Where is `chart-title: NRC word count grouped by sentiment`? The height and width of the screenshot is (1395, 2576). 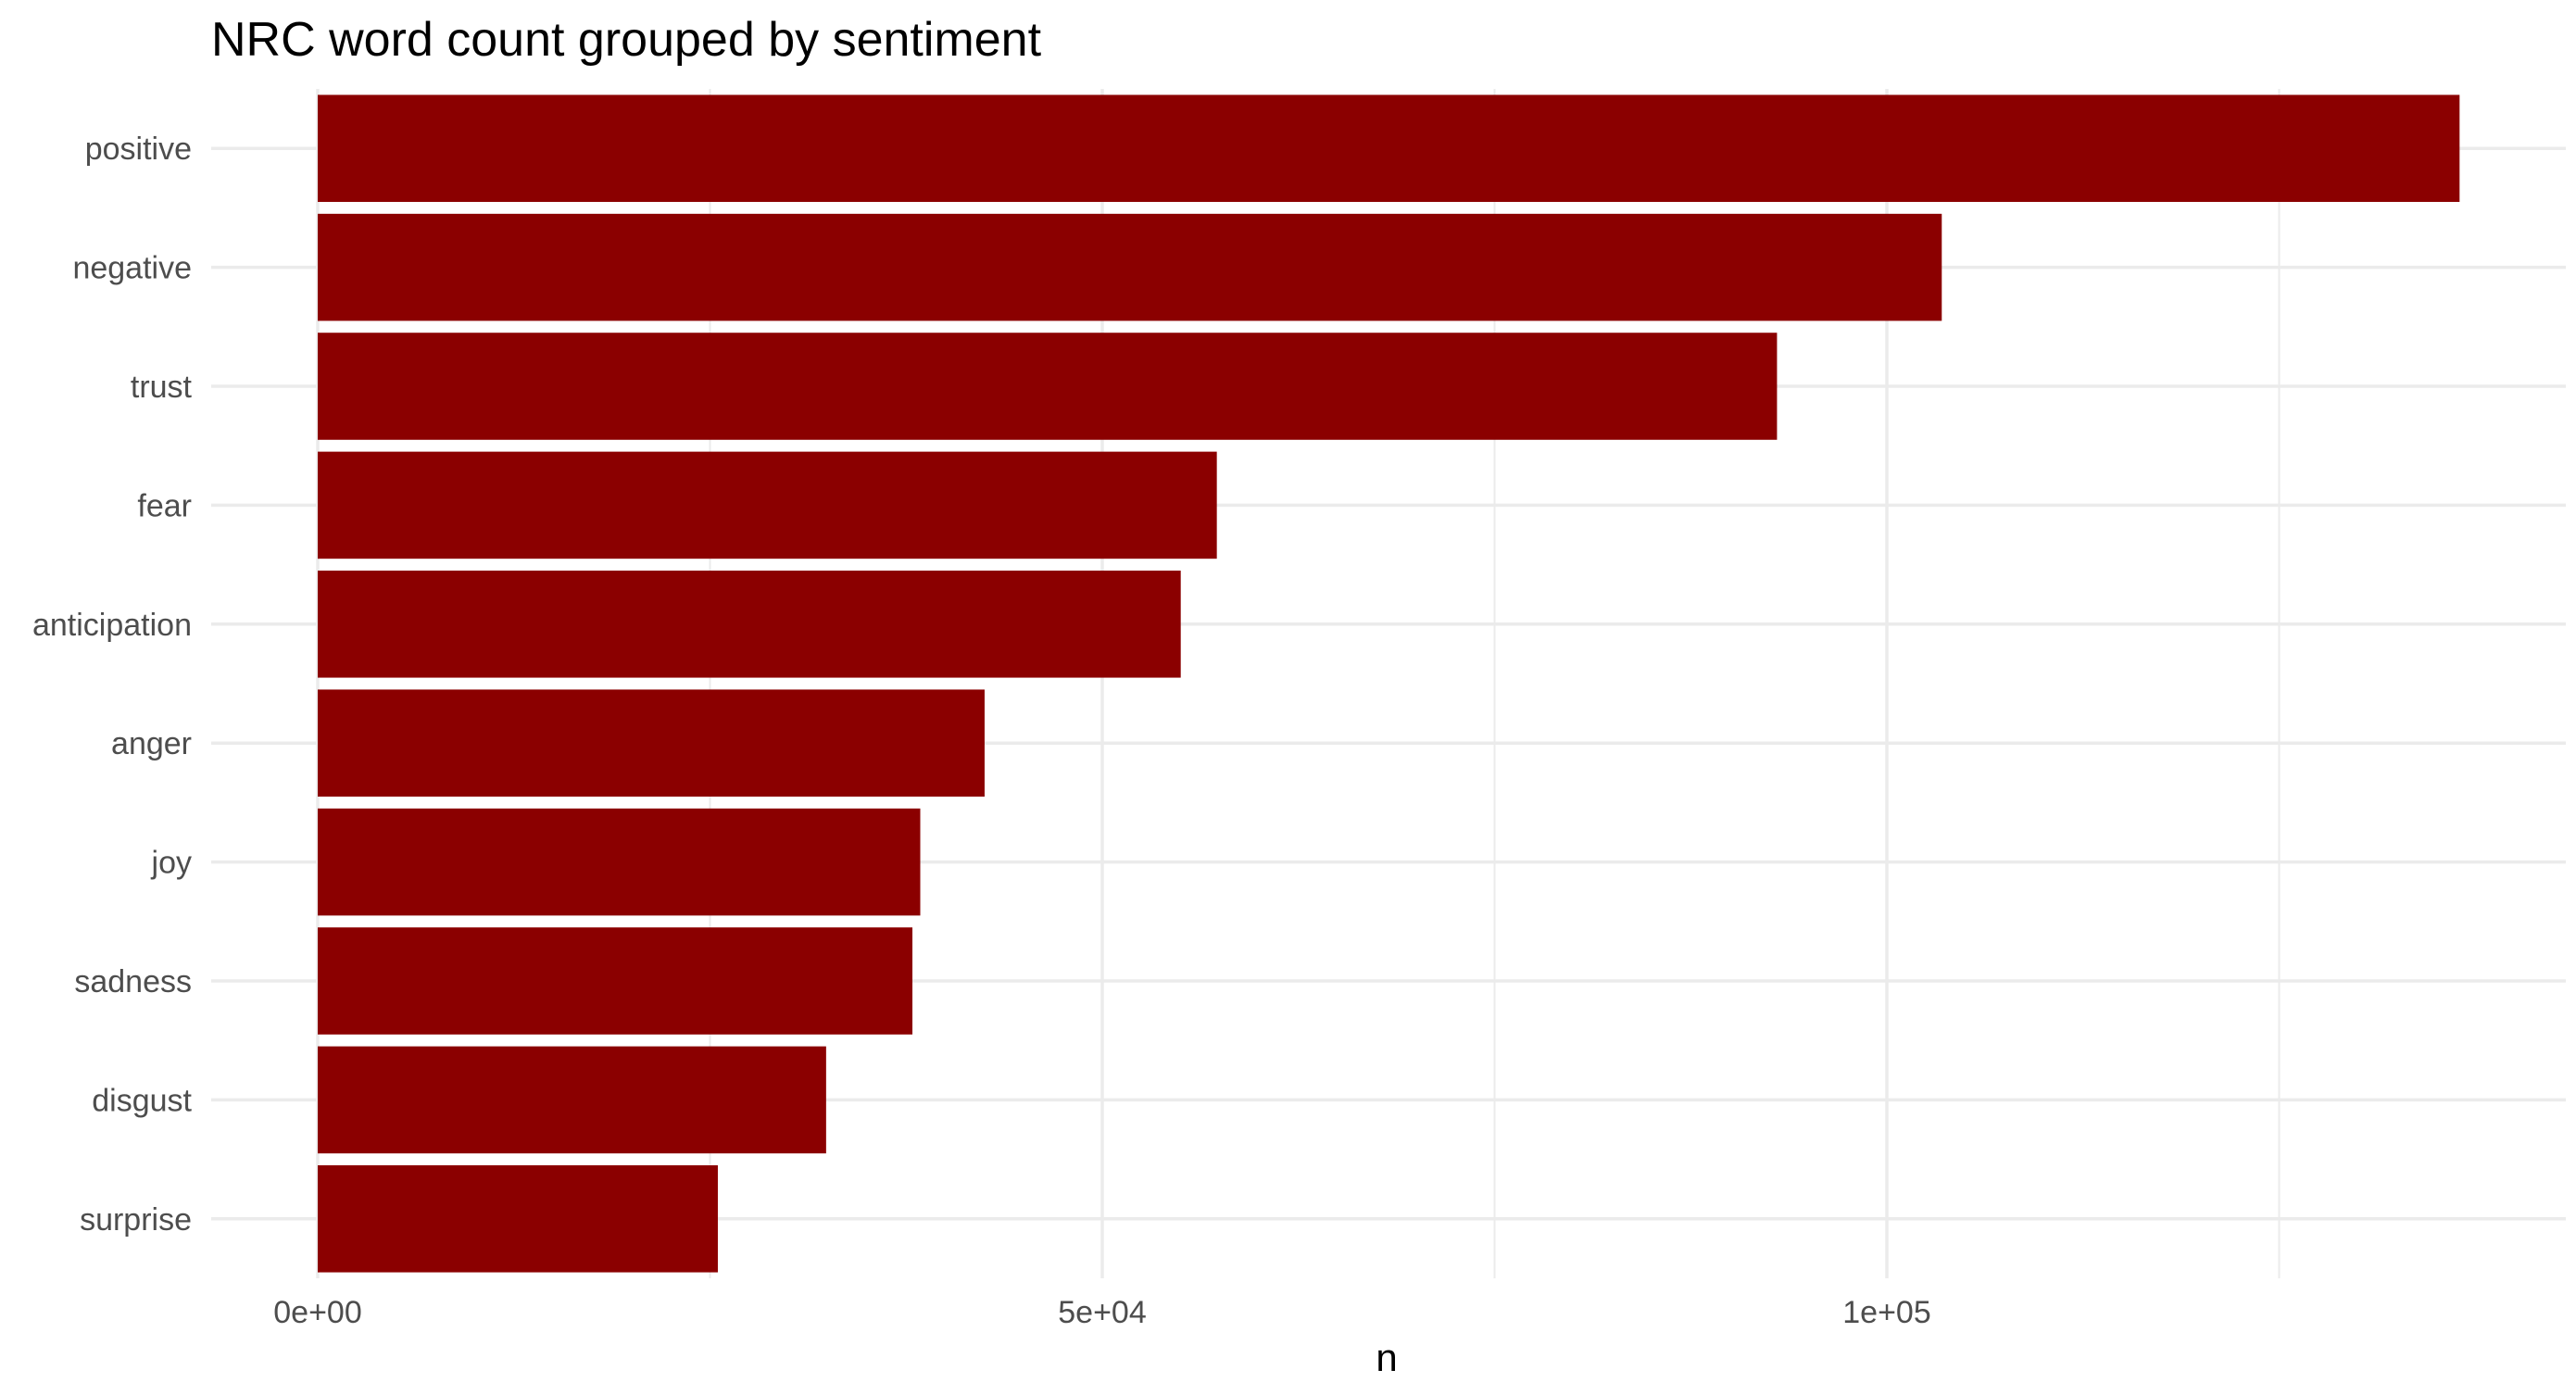 chart-title: NRC word count grouped by sentiment is located at coordinates (626, 40).